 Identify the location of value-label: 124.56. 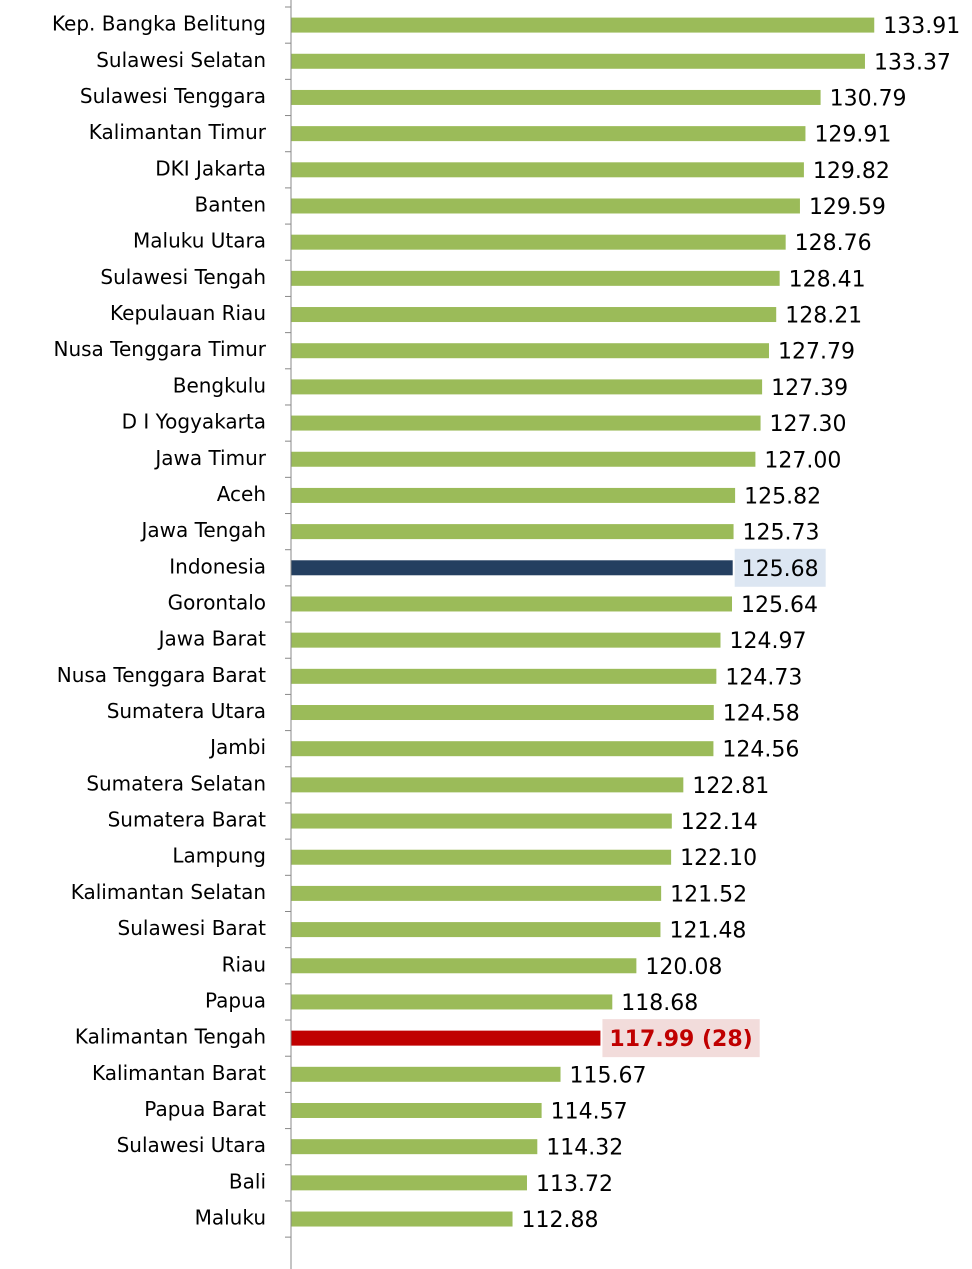
(760, 750).